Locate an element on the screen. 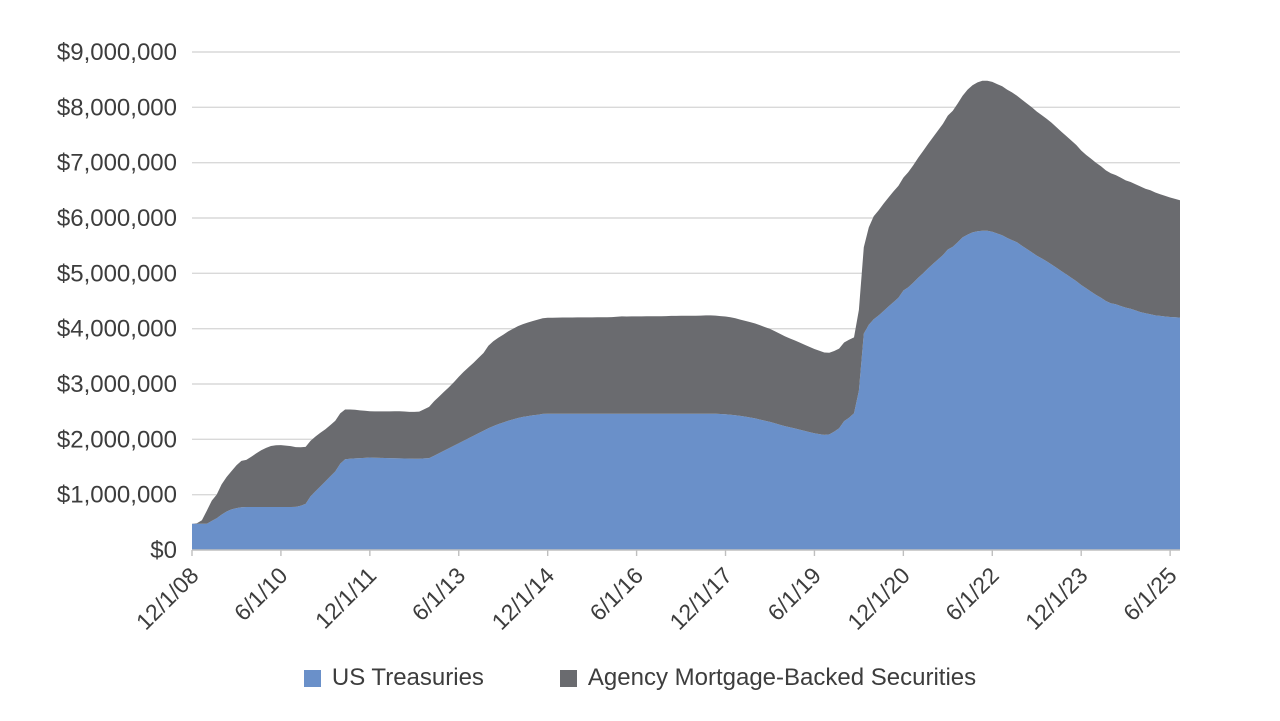  y-axis-tick-label: $4,000,000 is located at coordinates (117, 329).